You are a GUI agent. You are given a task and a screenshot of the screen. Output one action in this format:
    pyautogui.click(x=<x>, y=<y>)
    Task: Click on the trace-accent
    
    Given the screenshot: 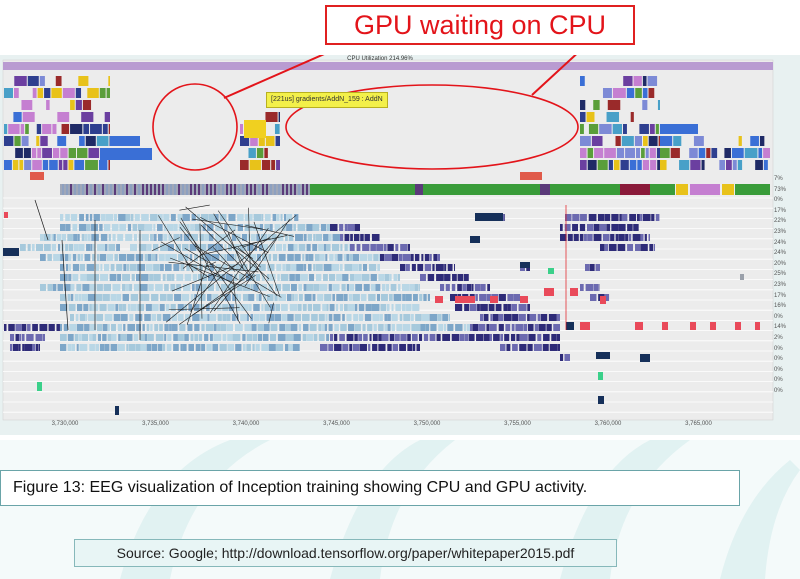 What is the action you would take?
    pyautogui.click(x=549, y=292)
    